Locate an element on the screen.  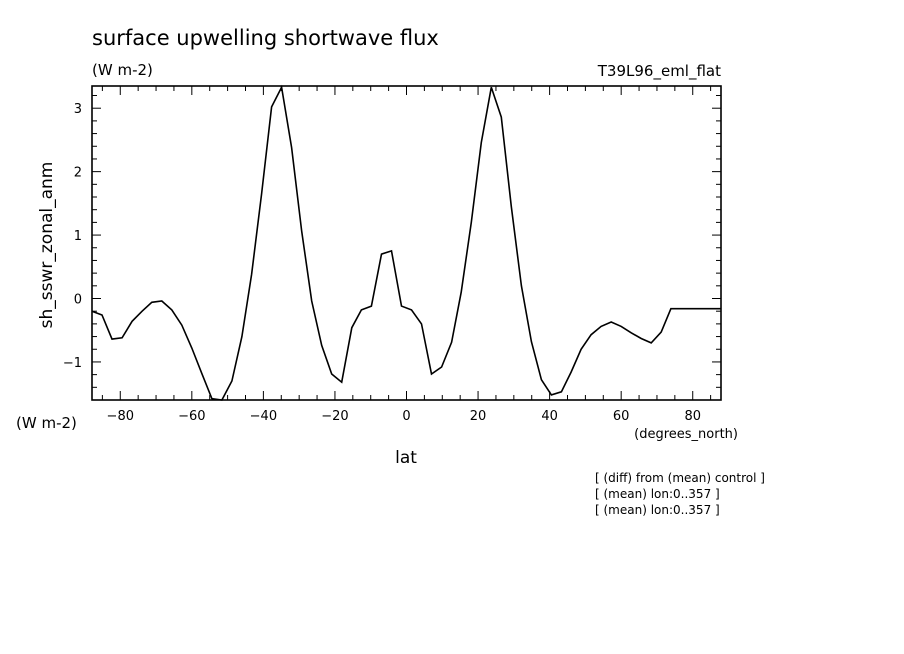
x-tick-label: −20 is located at coordinates (334, 416).